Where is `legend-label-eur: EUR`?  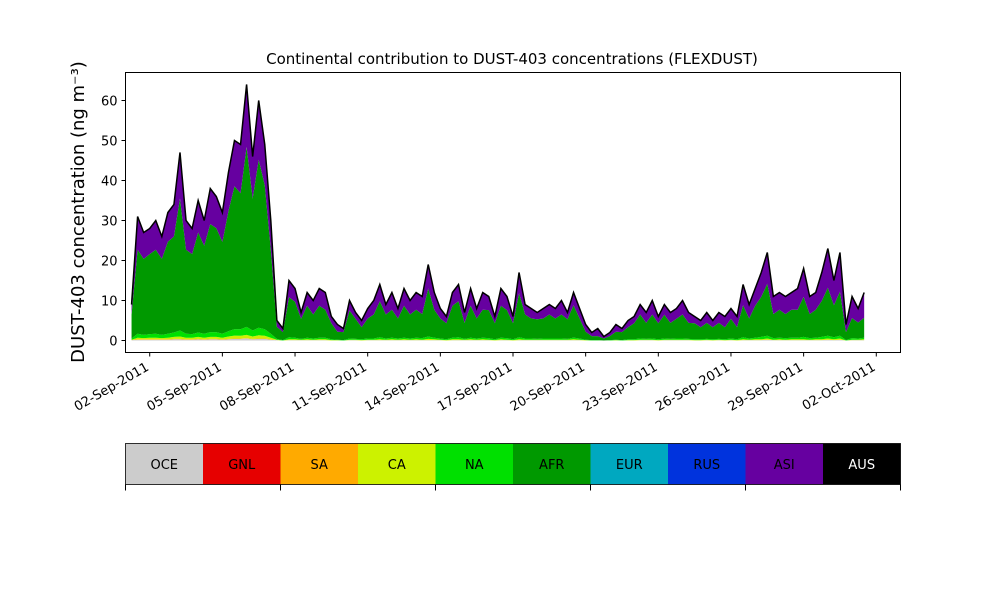
legend-label-eur: EUR is located at coordinates (629, 465).